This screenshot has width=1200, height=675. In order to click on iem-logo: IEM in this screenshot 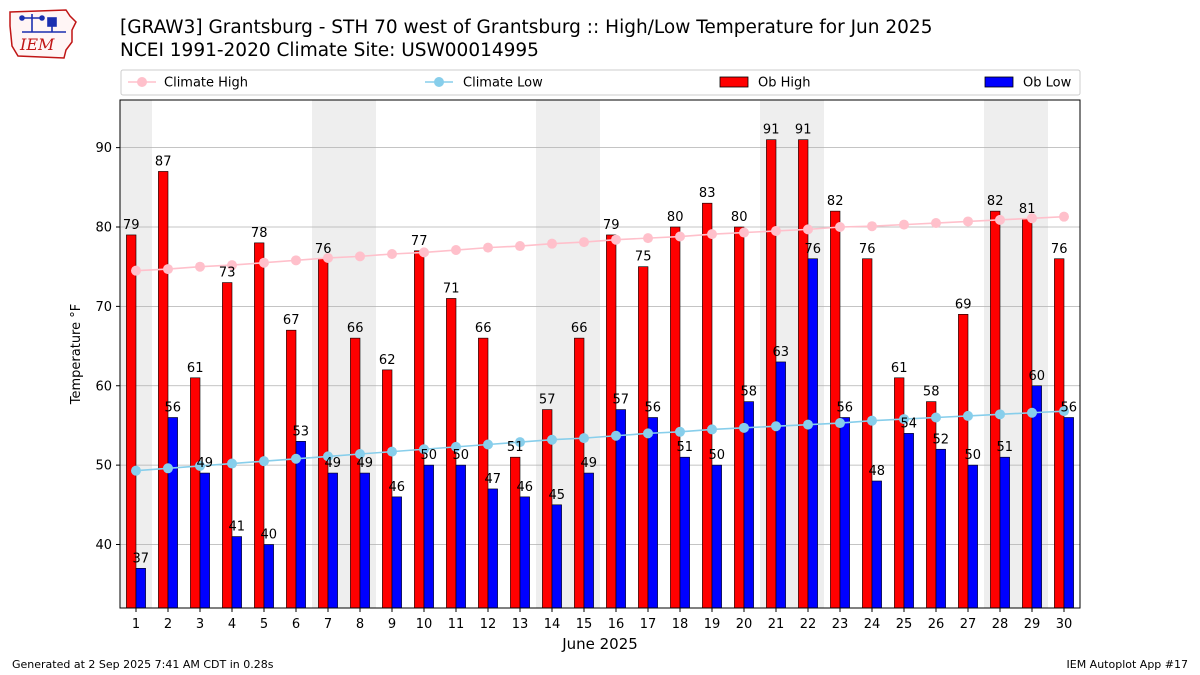, I will do `click(44, 33)`.